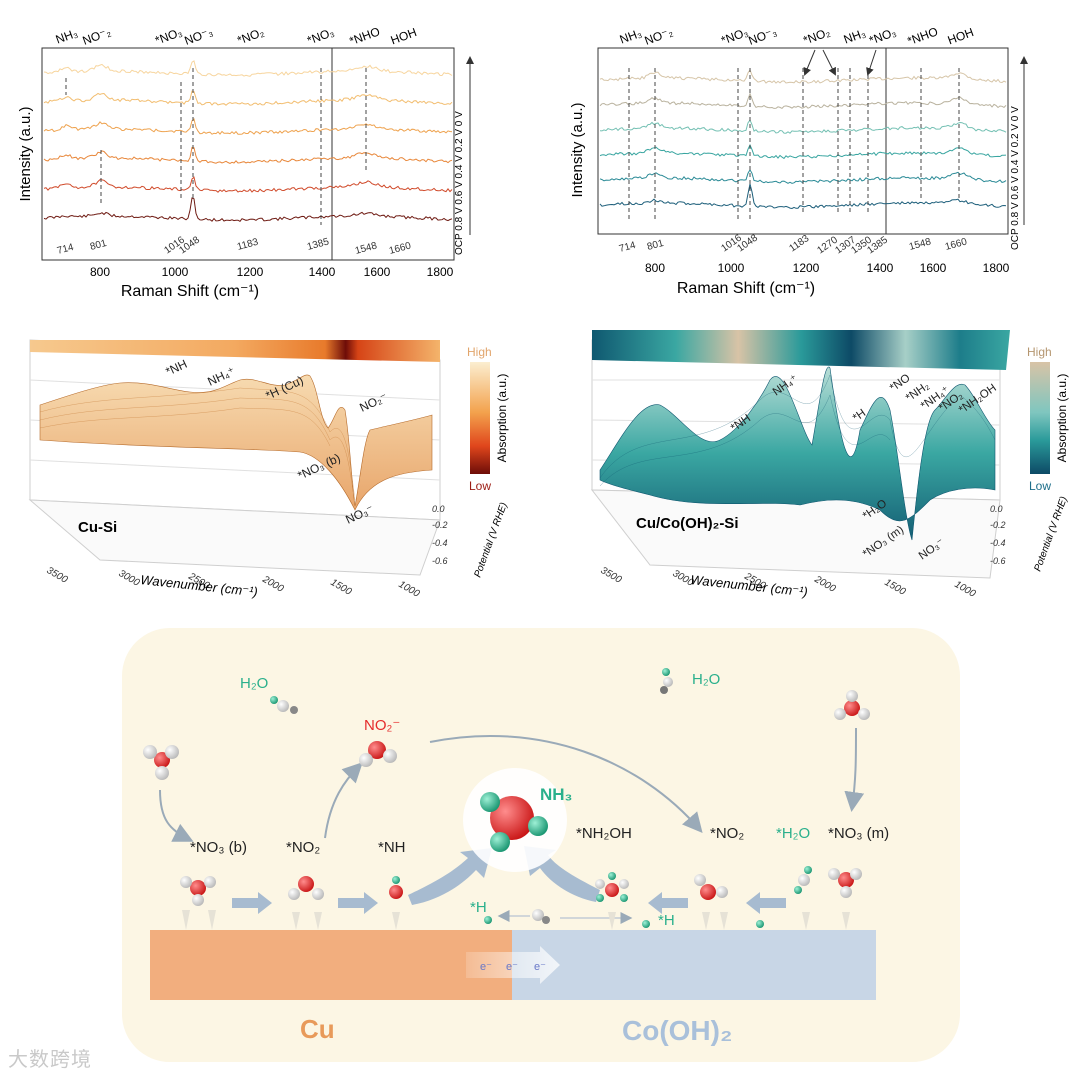 This screenshot has width=1080, height=1082. What do you see at coordinates (50, 1059) in the screenshot?
I see `watermark: 大数跨境` at bounding box center [50, 1059].